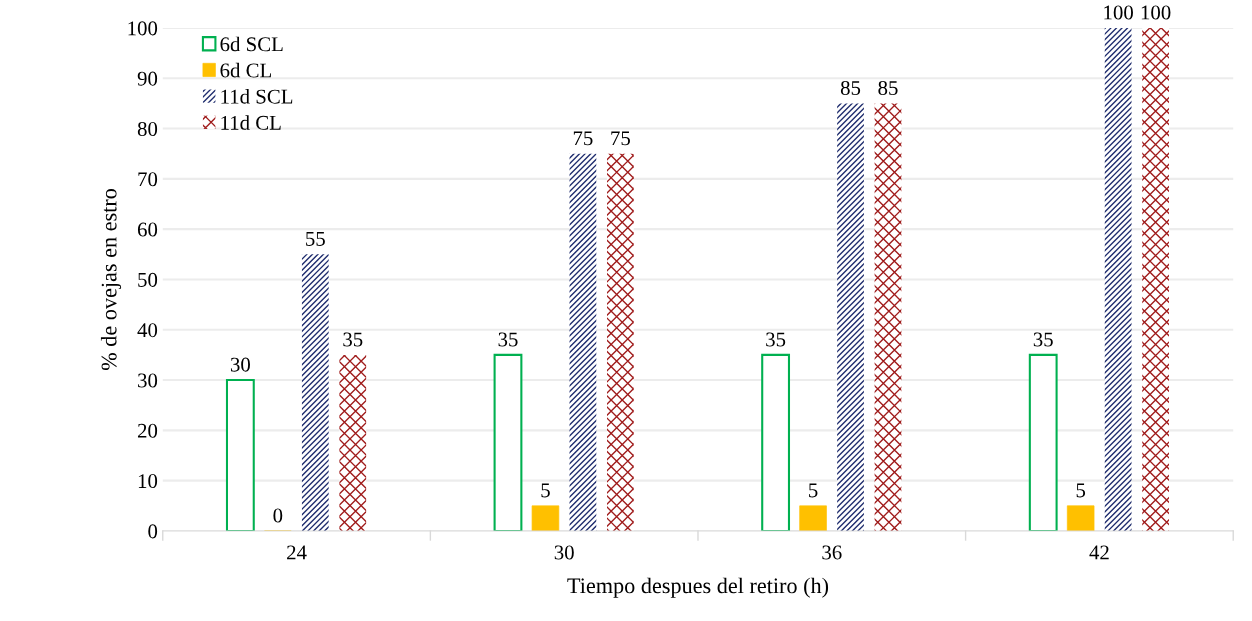 This screenshot has height=621, width=1252. What do you see at coordinates (1099, 552) in the screenshot?
I see `x-tick-label: 42` at bounding box center [1099, 552].